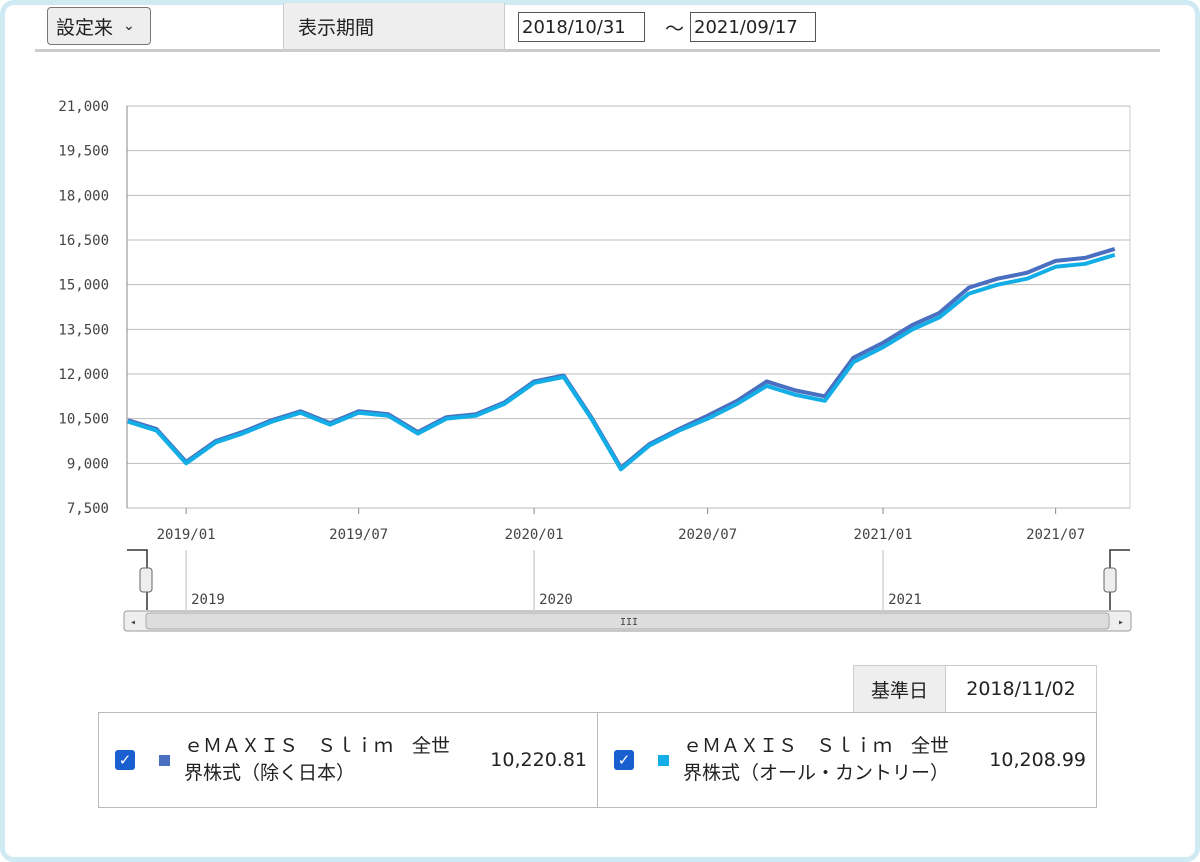  Describe the element at coordinates (1037, 760) in the screenshot. I see `readout-value: 10,208.99` at that location.